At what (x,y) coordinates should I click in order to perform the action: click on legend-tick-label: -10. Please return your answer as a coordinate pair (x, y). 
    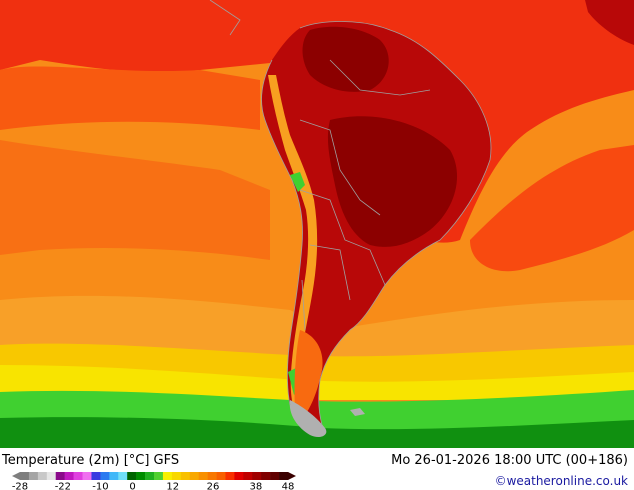
    Looking at the image, I should click on (100, 486).